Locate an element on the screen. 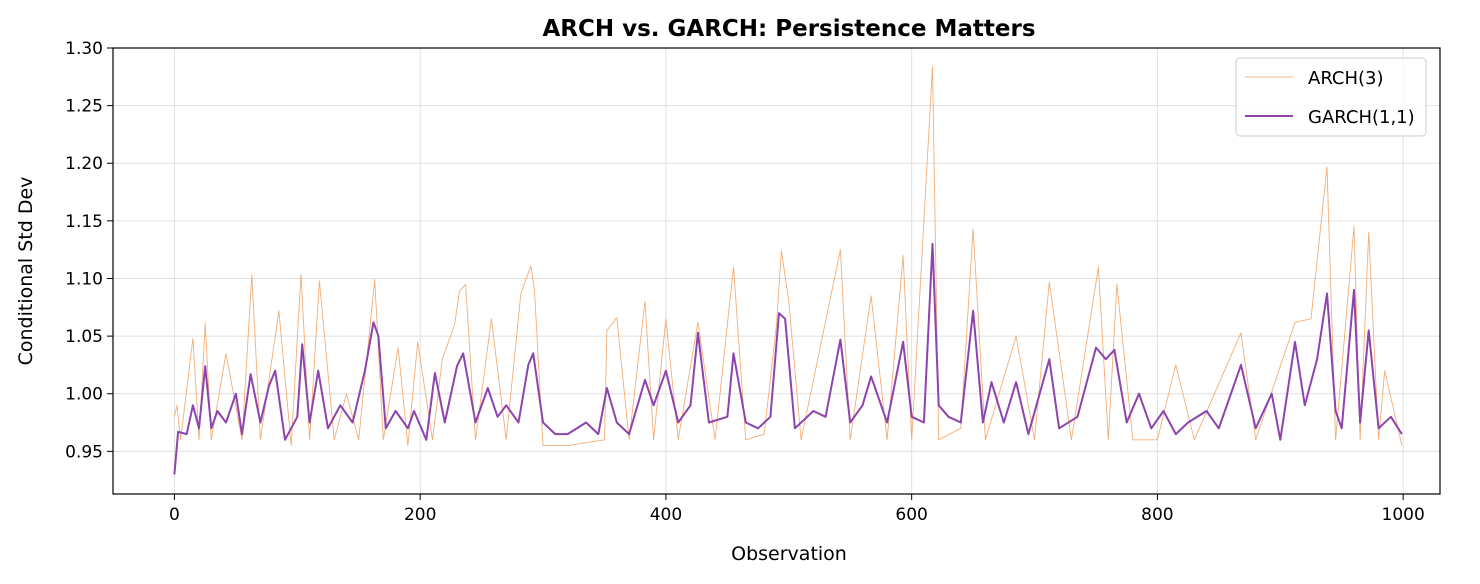  chart-title: ARCH vs. GARCH: Persistence Matters is located at coordinates (788, 29).